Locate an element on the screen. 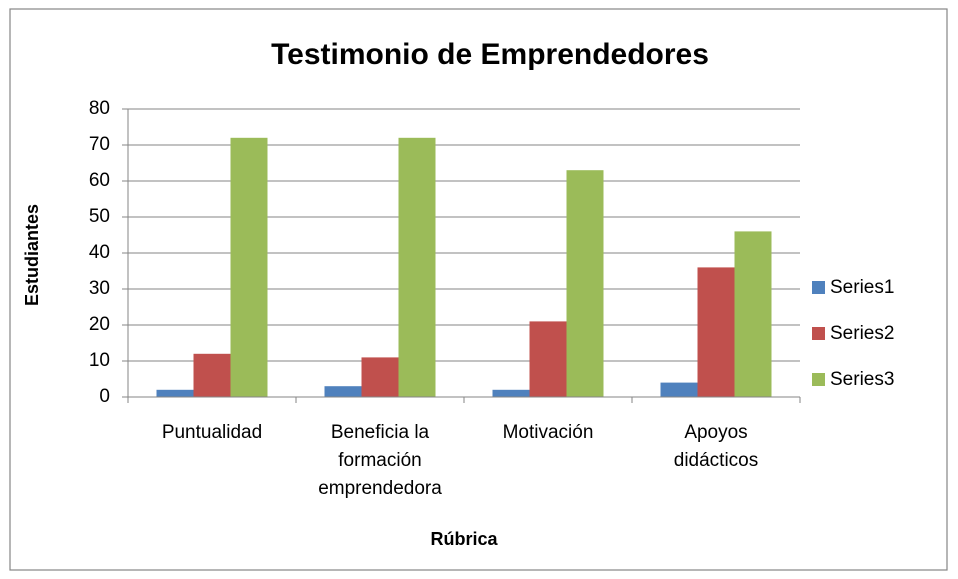  y-tick-label: 60 is located at coordinates (99, 180).